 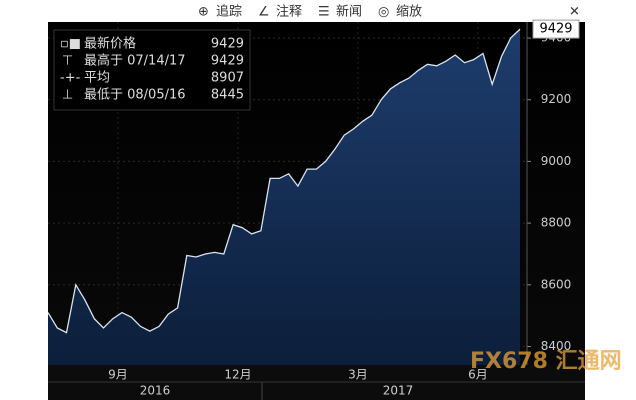 What do you see at coordinates (67, 61) in the screenshot?
I see `legend-icon: ⊤` at bounding box center [67, 61].